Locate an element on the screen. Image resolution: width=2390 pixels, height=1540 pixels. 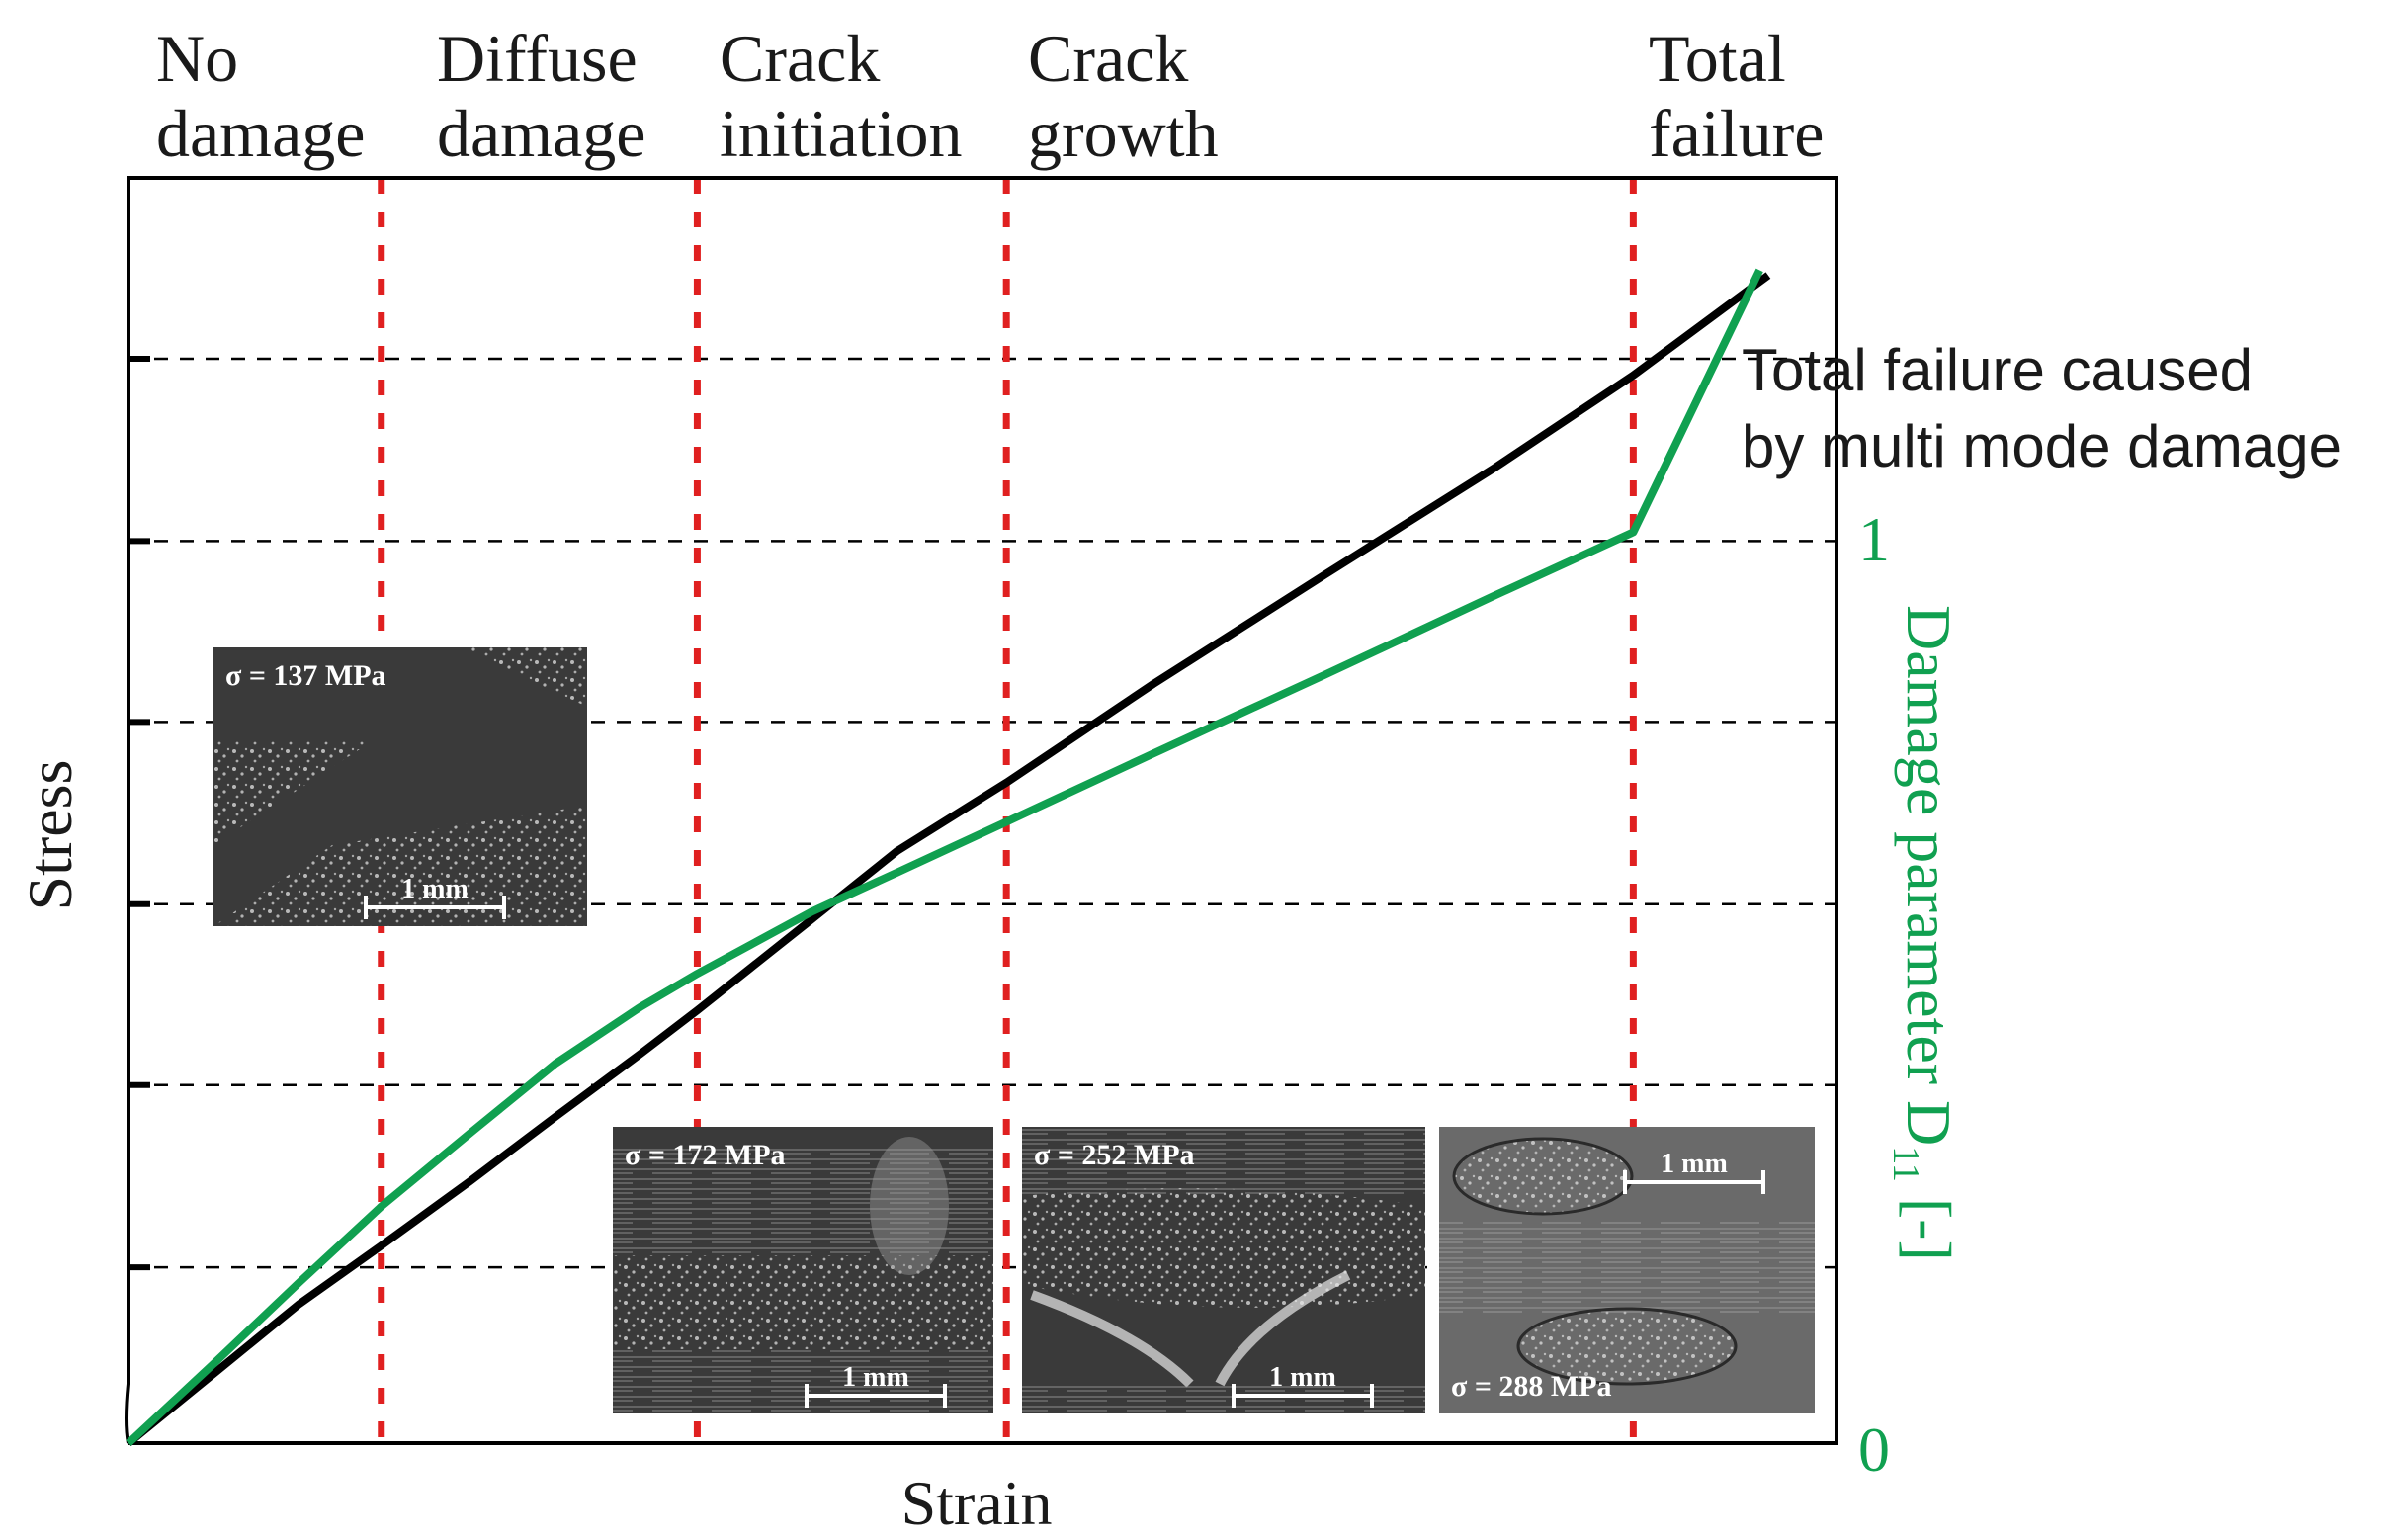
y2-axis-label-sub: 11 is located at coordinates (1905, 1164).